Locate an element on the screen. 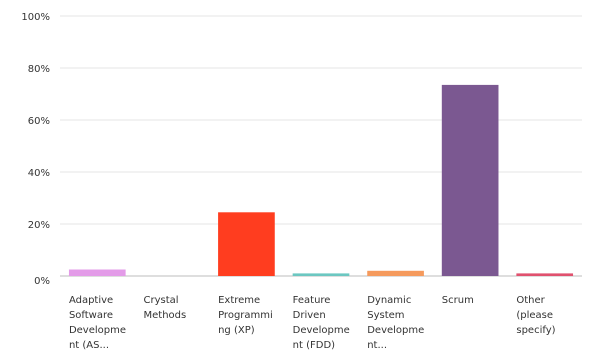  x-tick-label: Feature Driven Developme nt (FDD) is located at coordinates (321, 323).